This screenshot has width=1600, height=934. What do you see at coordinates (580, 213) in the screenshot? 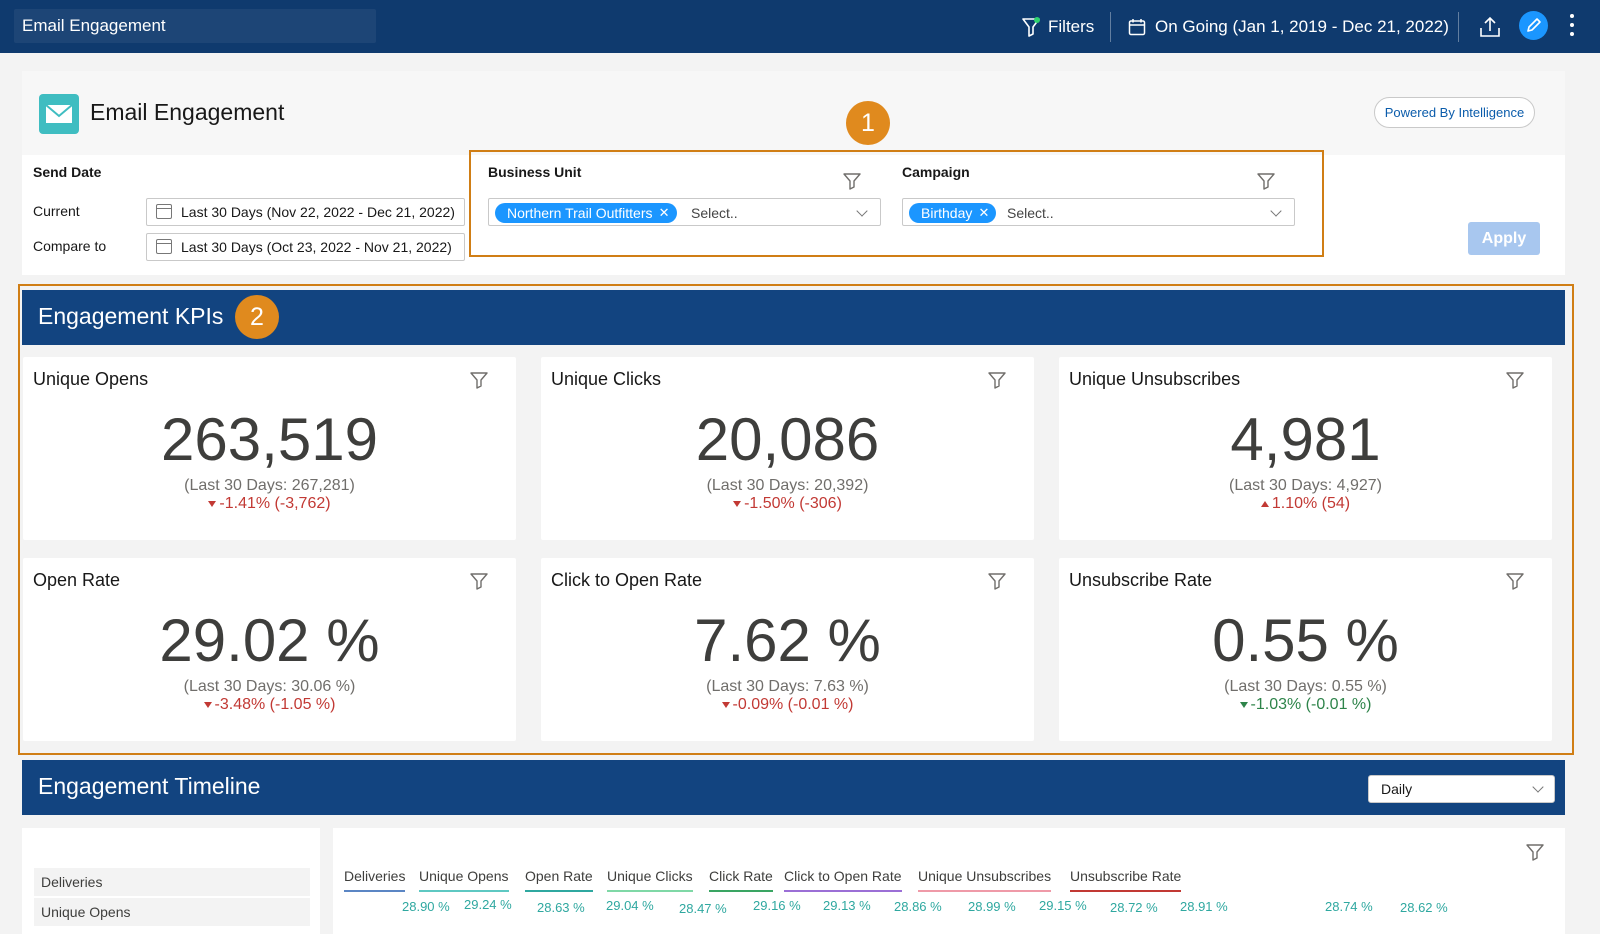
I see `business-unit-pill-label: Northern Trail Outfitters` at bounding box center [580, 213].